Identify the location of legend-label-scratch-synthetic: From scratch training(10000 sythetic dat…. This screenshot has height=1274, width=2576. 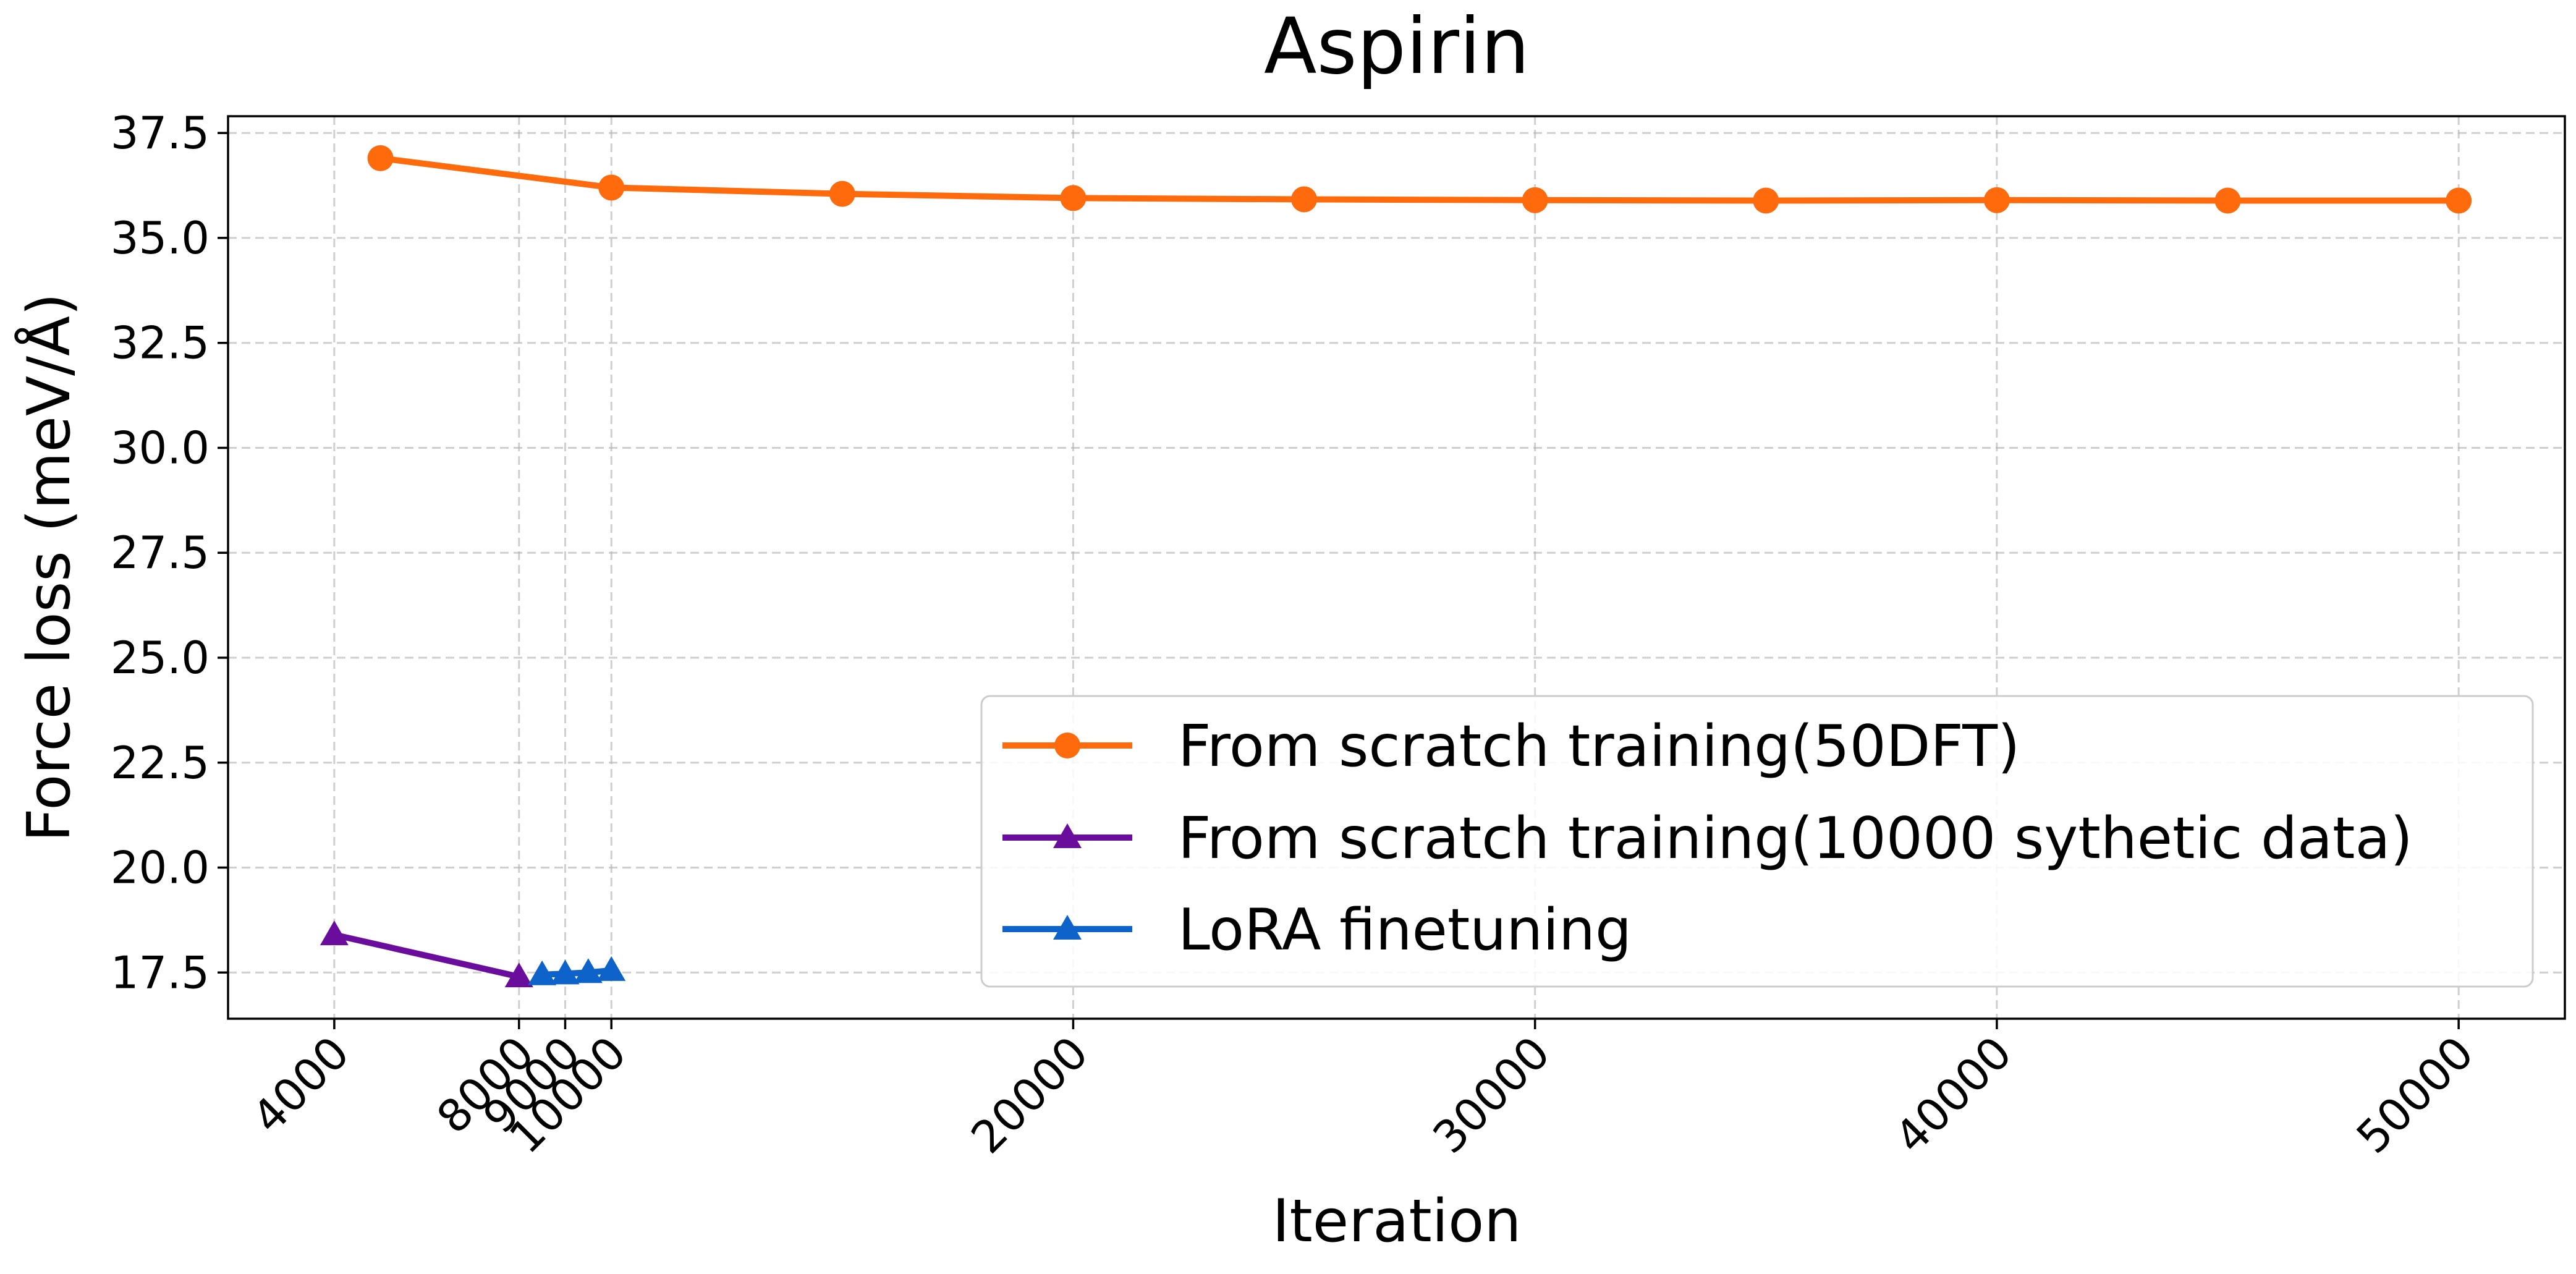
(1795, 838).